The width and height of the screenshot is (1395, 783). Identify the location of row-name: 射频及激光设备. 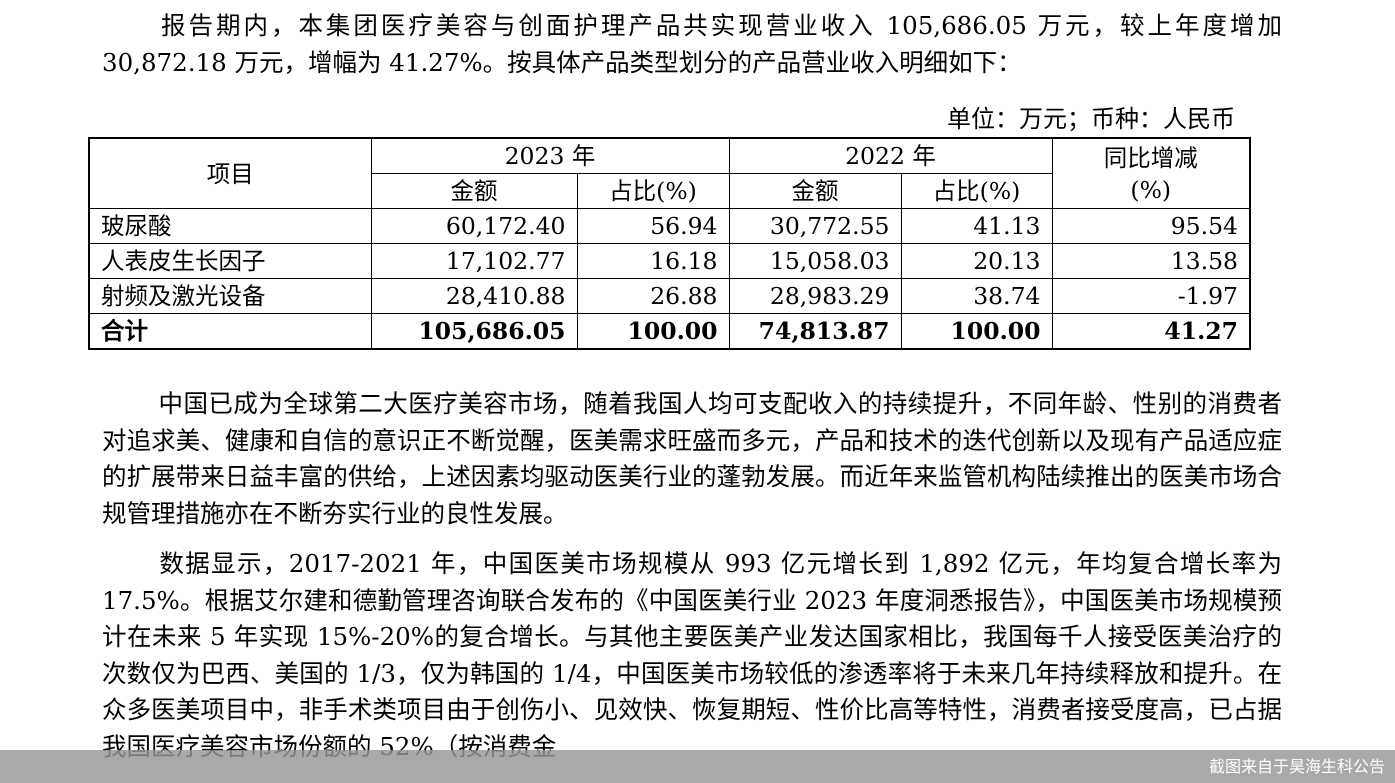
(230, 296).